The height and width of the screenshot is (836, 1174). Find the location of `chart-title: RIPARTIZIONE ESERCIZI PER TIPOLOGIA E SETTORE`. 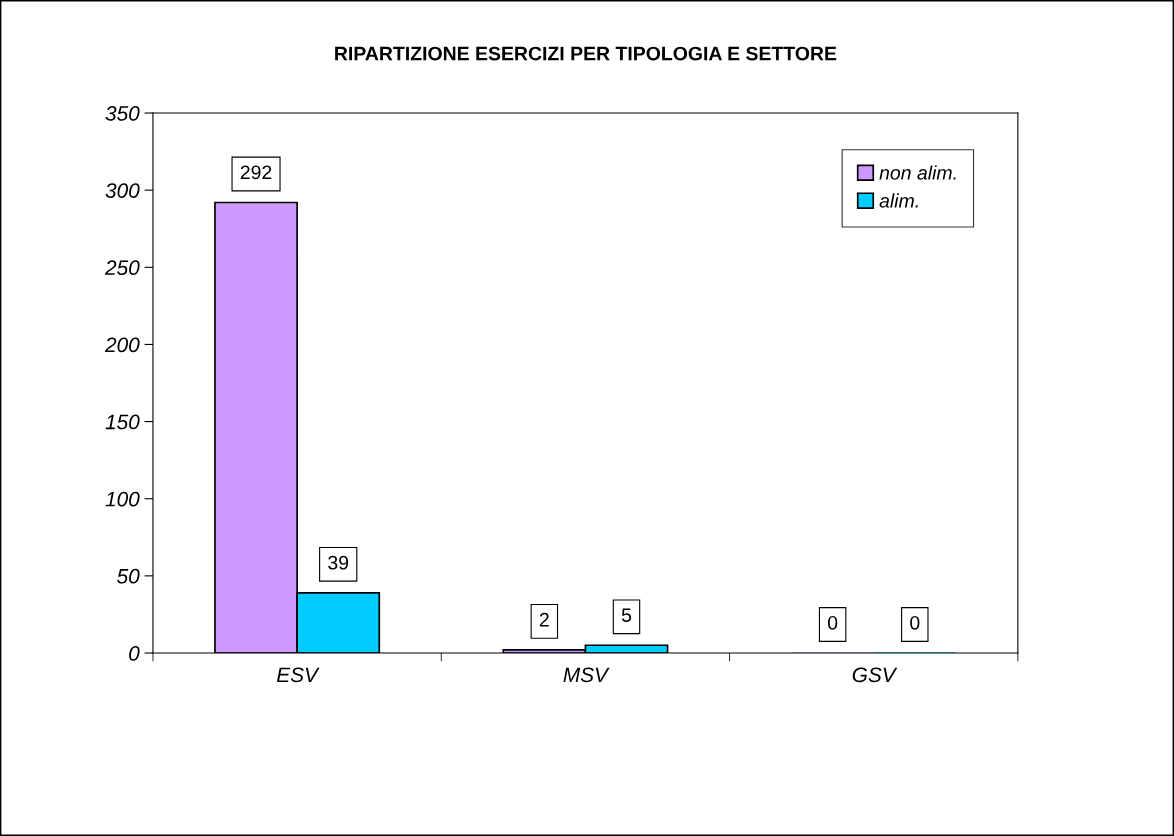

chart-title: RIPARTIZIONE ESERCIZI PER TIPOLOGIA E SETTORE is located at coordinates (586, 53).